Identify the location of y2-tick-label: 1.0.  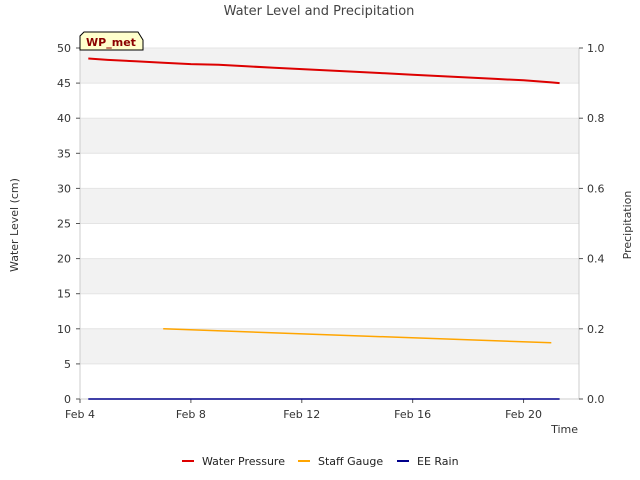
(596, 48).